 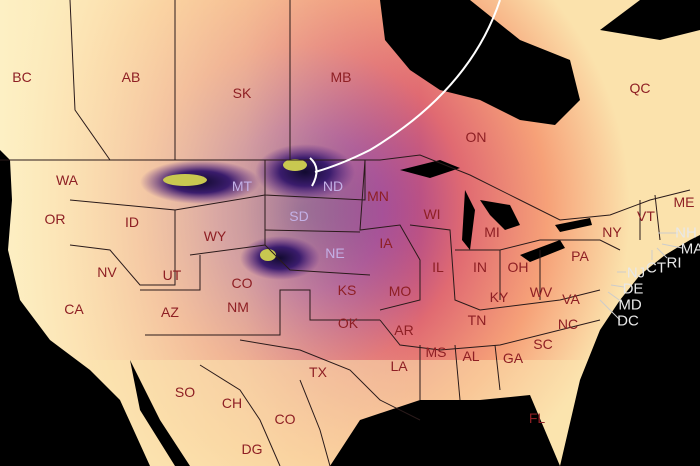 What do you see at coordinates (22, 77) in the screenshot?
I see `label-bc: BC` at bounding box center [22, 77].